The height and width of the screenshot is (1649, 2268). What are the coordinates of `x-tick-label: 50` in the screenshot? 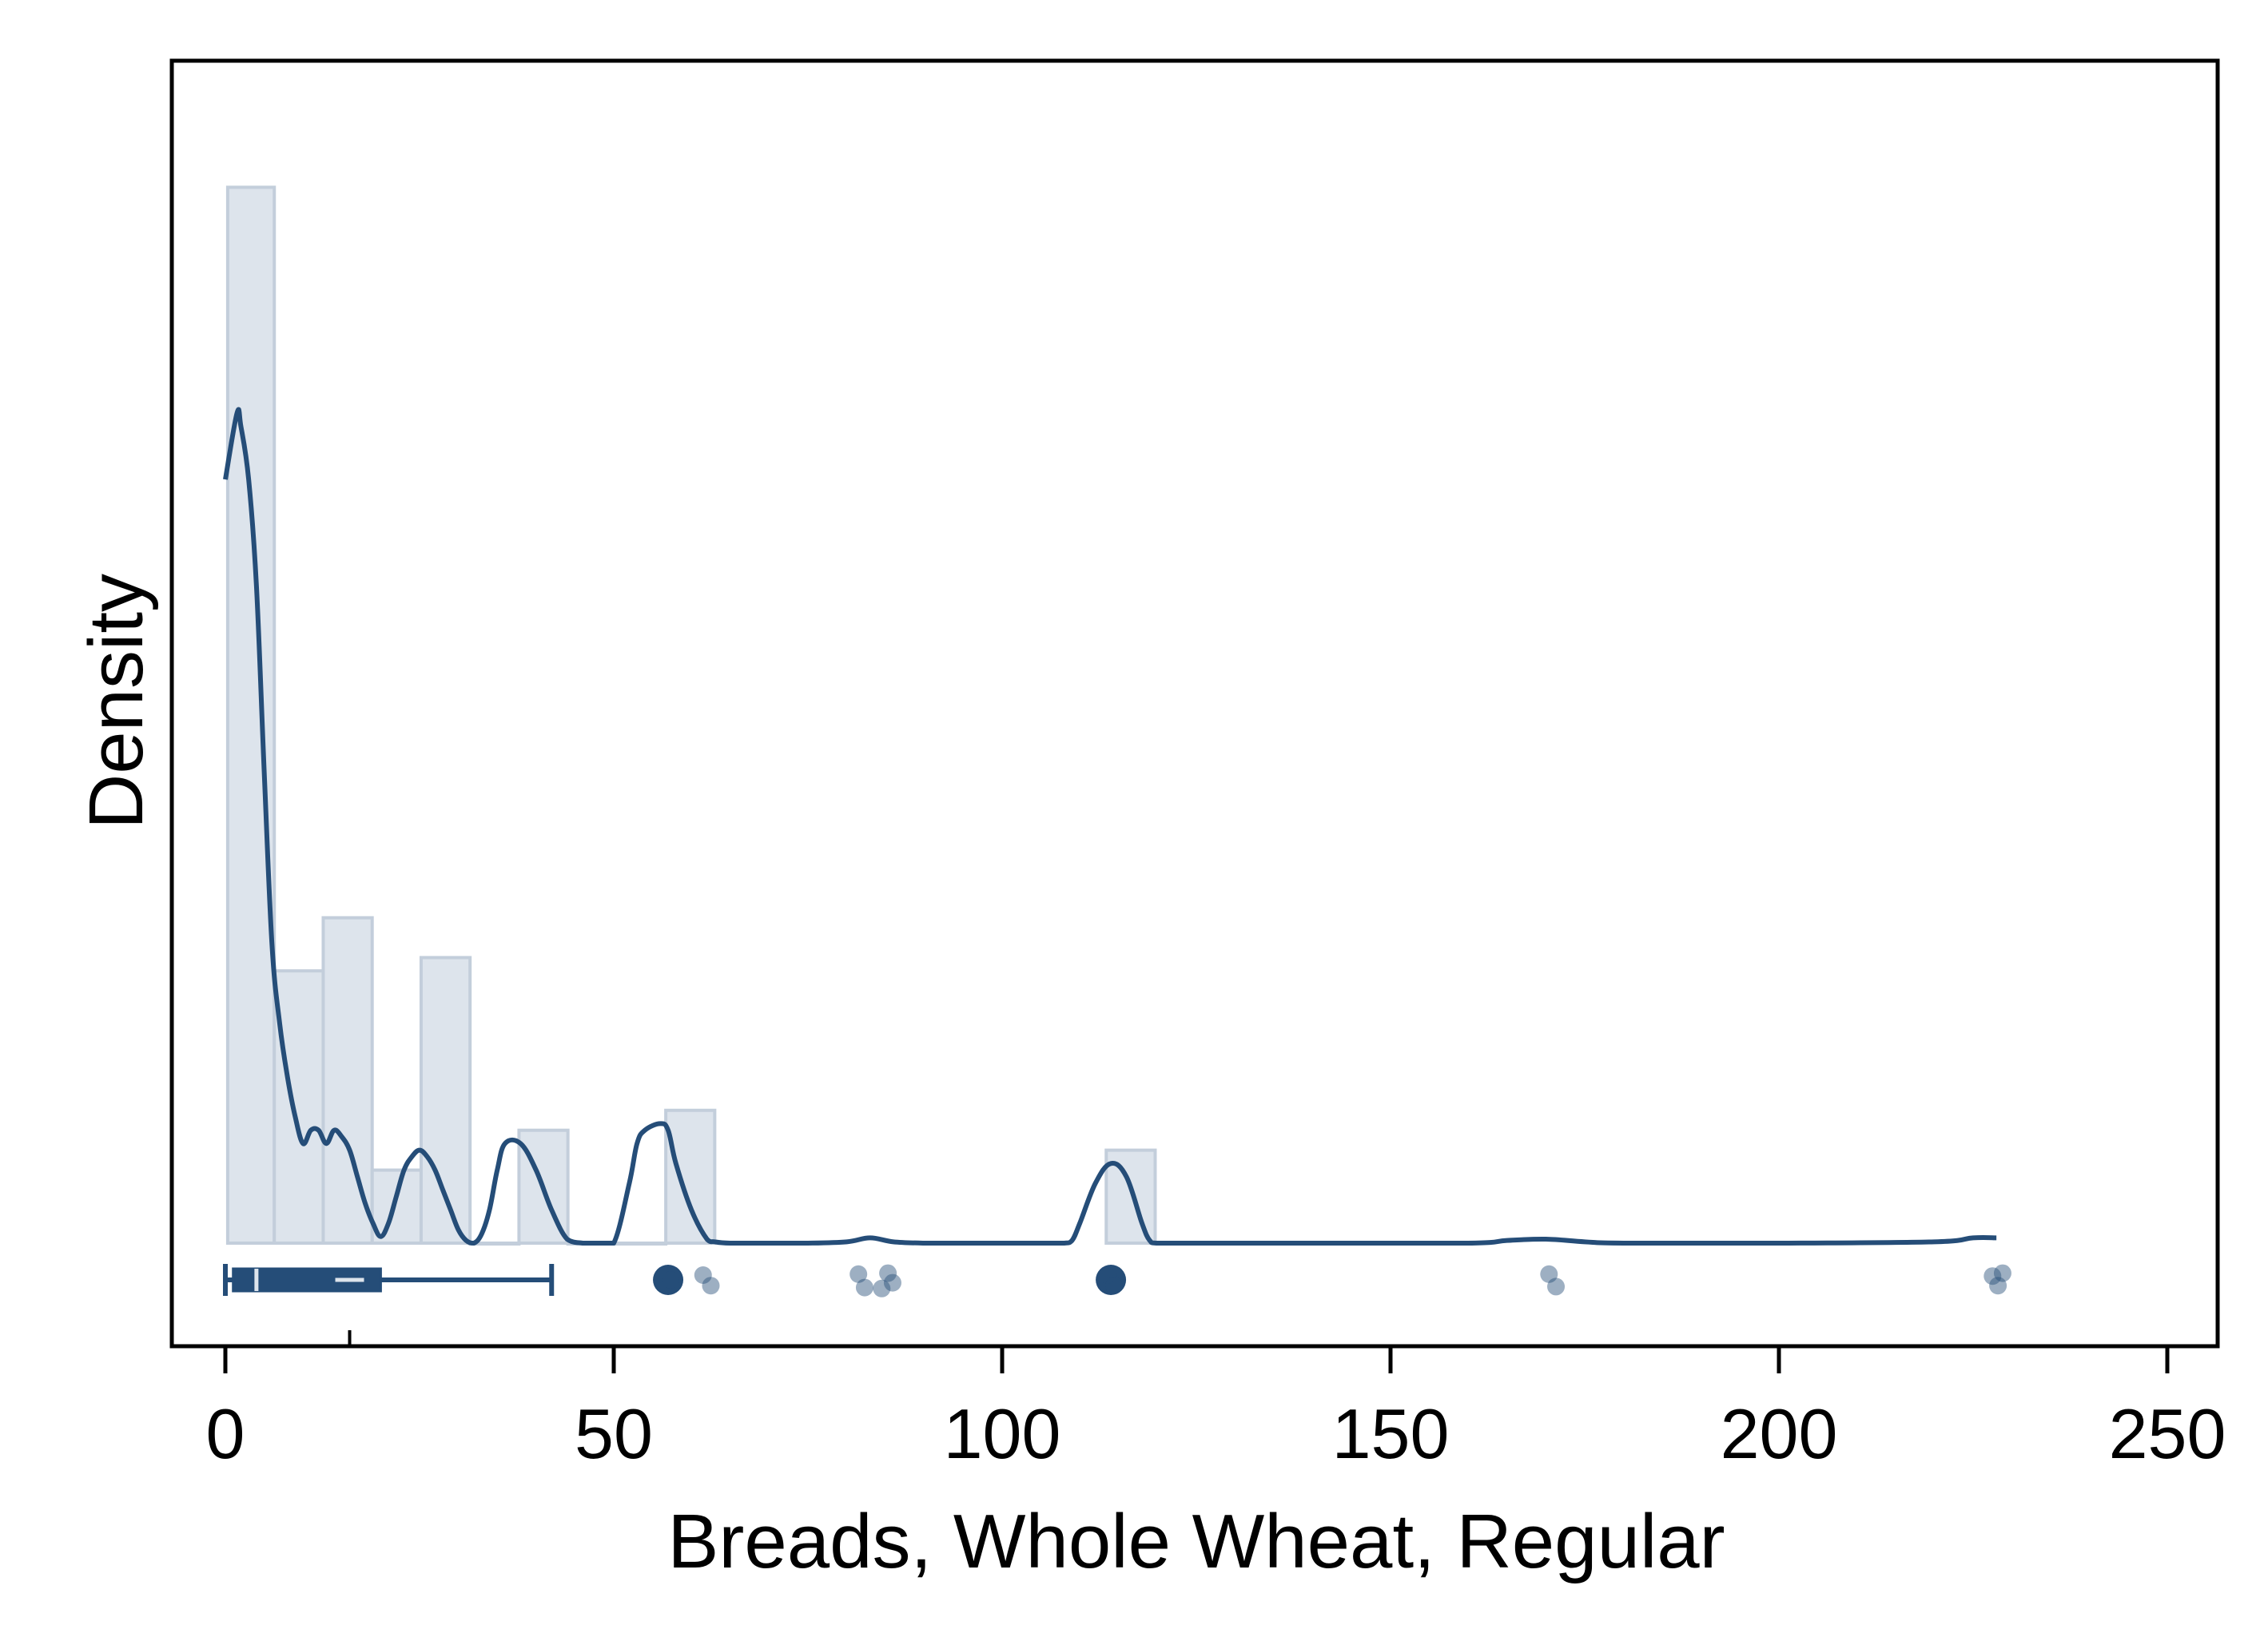 It's located at (614, 1433).